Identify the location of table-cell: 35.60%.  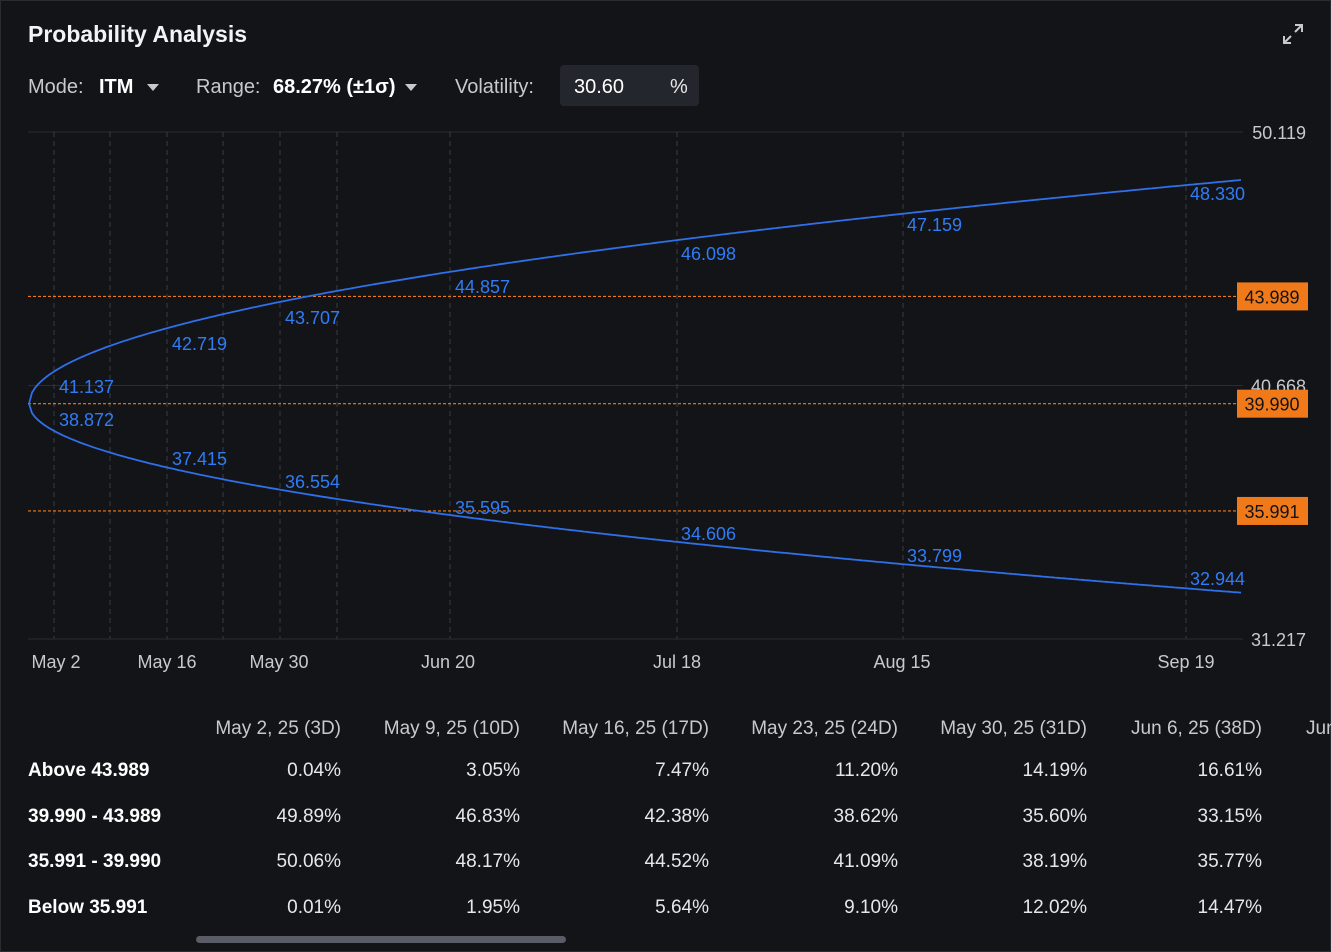
(1054, 816).